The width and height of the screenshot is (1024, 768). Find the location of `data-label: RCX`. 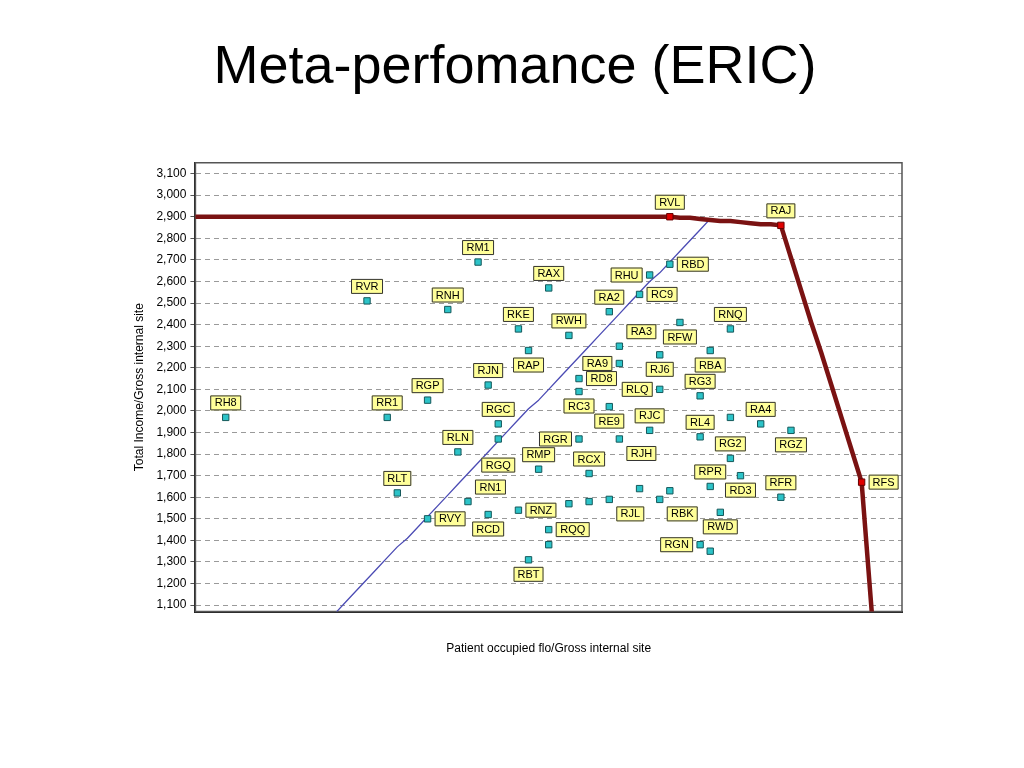

data-label: RCX is located at coordinates (589, 458).